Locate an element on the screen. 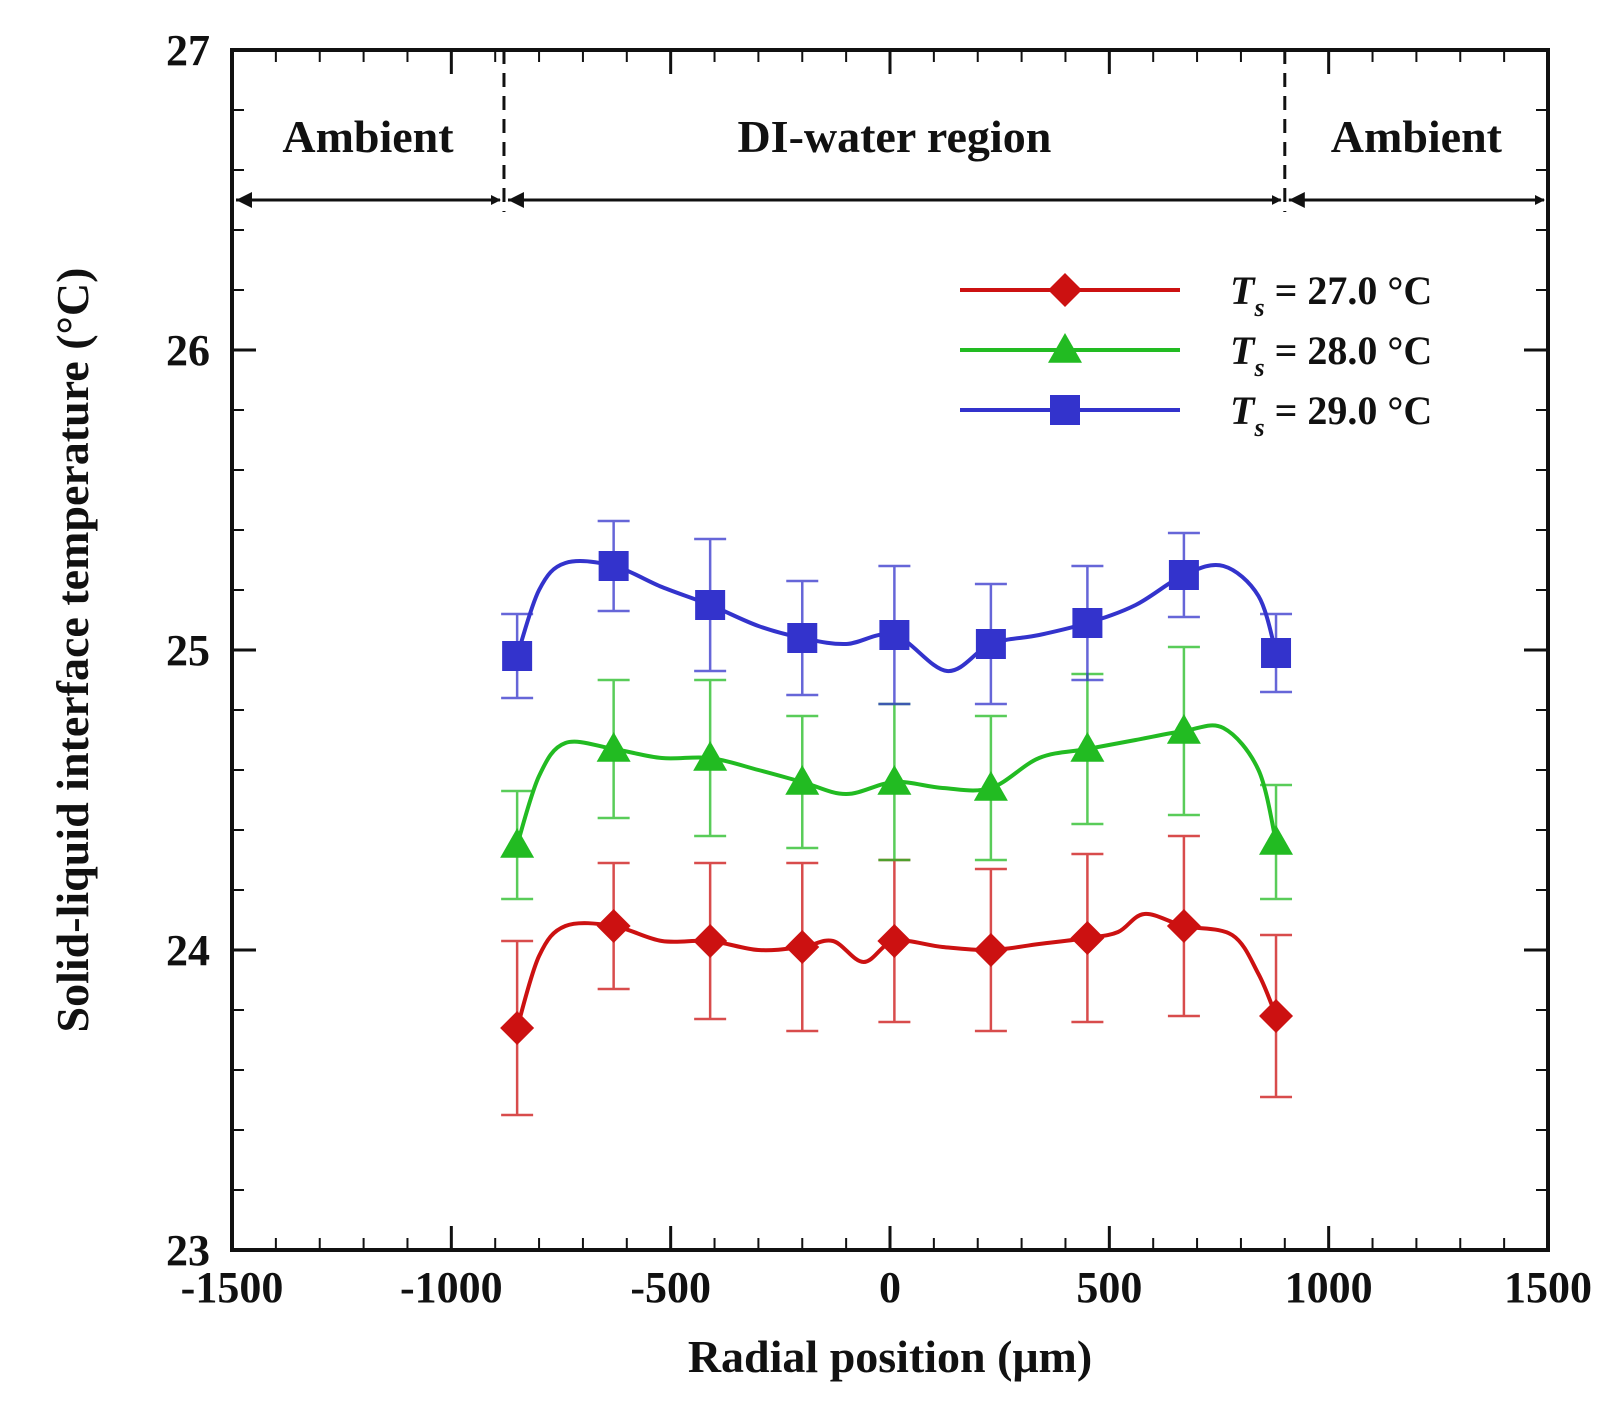 This screenshot has width=1620, height=1402. x-tick-label: 0 is located at coordinates (890, 1287).